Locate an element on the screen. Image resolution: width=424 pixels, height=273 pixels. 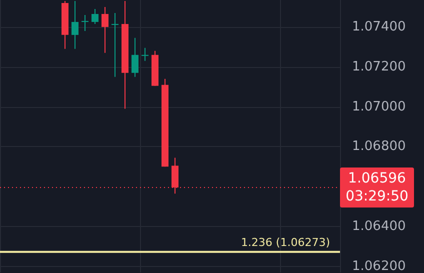
ref-line-label: 1.06596 03:29:50 is located at coordinates (377, 187).